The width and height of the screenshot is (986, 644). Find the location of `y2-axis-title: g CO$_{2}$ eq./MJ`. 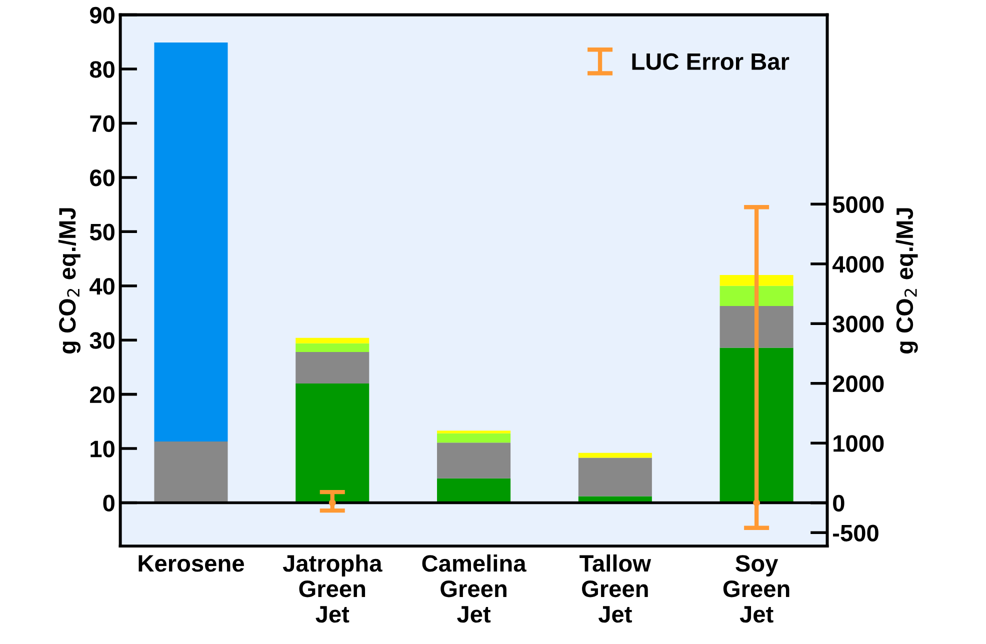

y2-axis-title: g CO$_{2}$ eq./MJ is located at coordinates (907, 281).